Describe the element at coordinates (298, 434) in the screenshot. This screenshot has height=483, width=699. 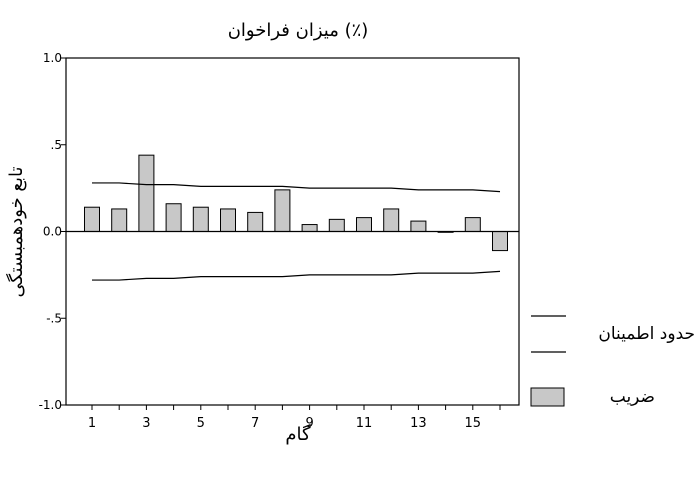
I see `x-axis-label: گام` at that location.